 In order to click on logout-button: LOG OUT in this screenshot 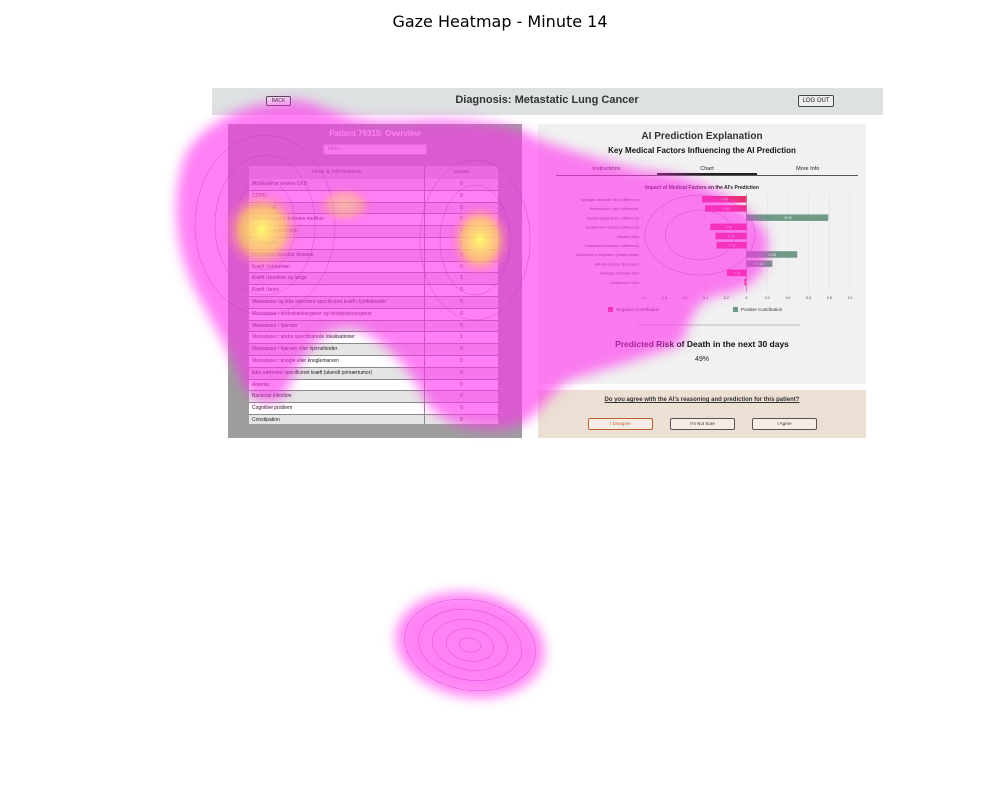, I will do `click(816, 101)`.